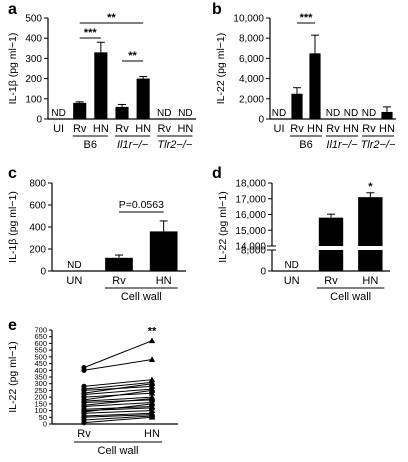 Image resolution: width=408 pixels, height=462 pixels. Describe the element at coordinates (152, 332) in the screenshot. I see `significance-marker: **` at that location.